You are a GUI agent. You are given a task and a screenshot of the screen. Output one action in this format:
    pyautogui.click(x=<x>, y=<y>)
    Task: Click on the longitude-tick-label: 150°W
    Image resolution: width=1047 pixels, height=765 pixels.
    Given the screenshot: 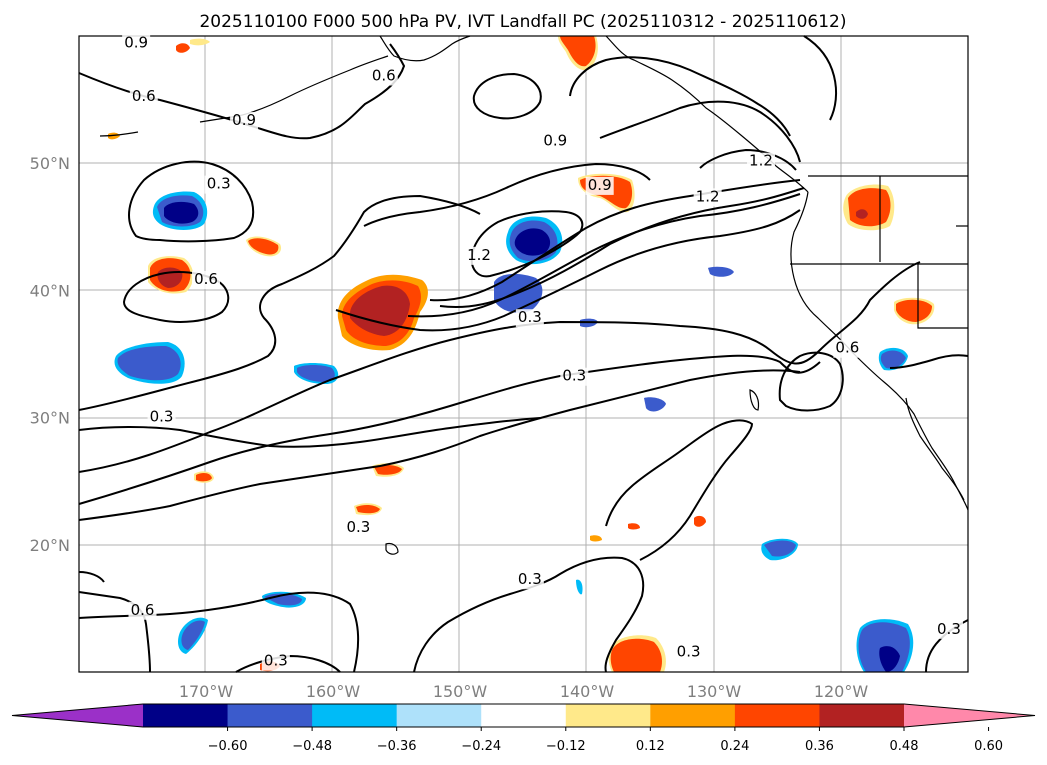 What is the action you would take?
    pyautogui.click(x=460, y=691)
    